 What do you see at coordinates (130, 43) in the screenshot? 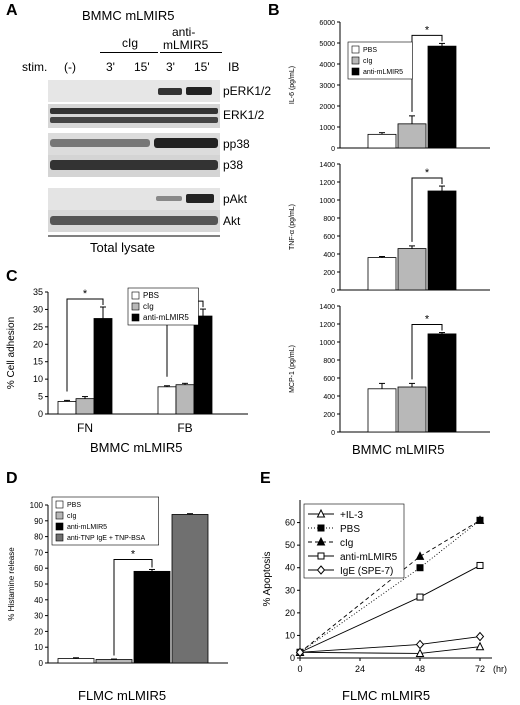
I see `group-label-cig: cIg` at bounding box center [130, 43].